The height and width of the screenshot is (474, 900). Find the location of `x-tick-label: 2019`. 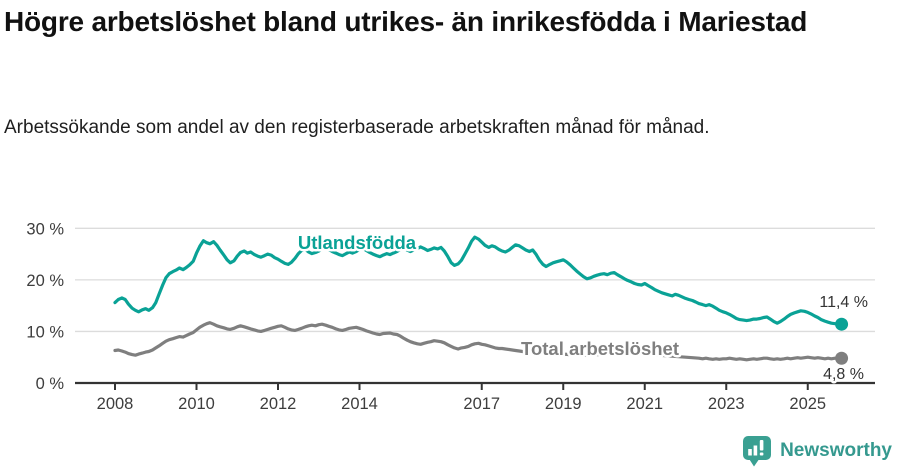

x-tick-label: 2019 is located at coordinates (563, 404).